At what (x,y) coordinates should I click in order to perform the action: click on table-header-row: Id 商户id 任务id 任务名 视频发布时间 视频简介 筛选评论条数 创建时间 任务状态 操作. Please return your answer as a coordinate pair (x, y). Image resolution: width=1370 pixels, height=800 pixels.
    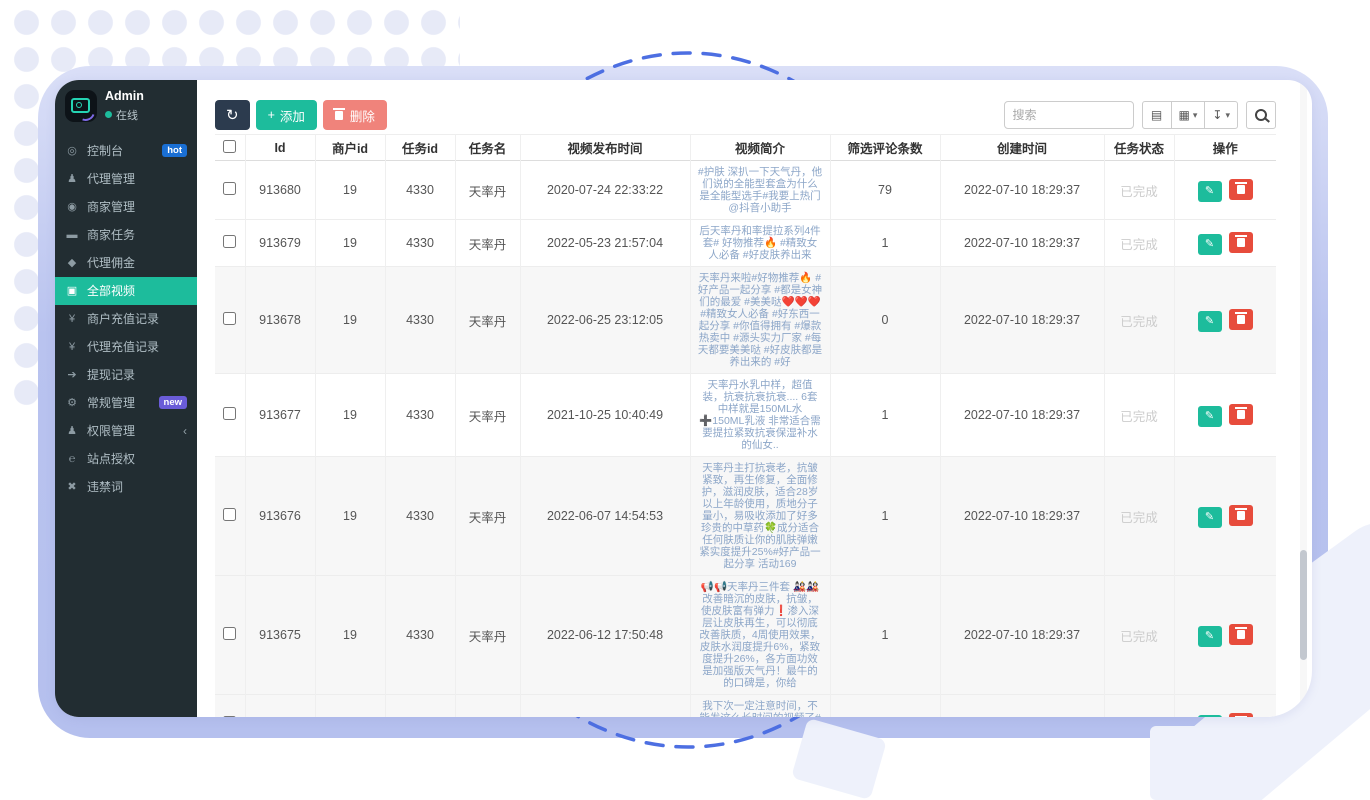
    Looking at the image, I should click on (745, 147).